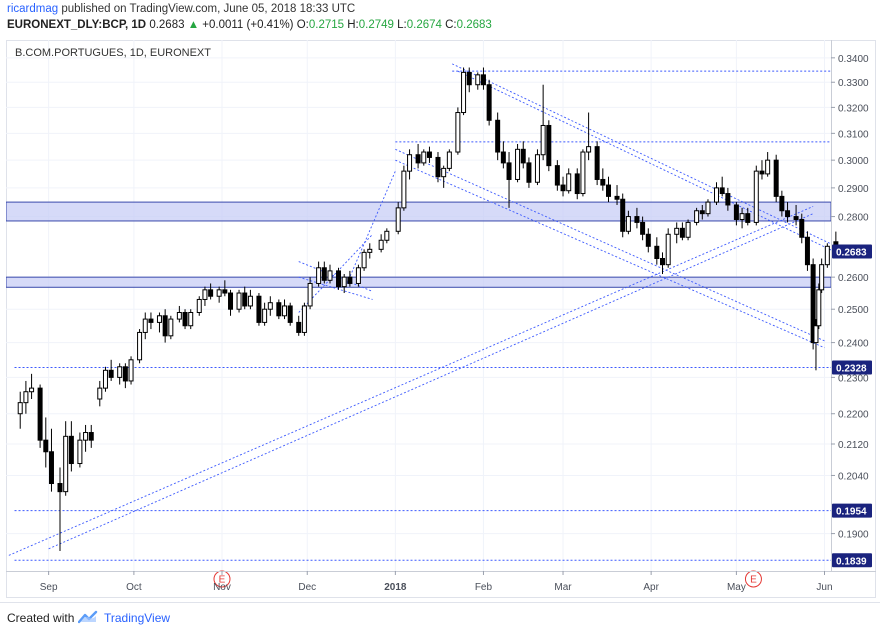 The width and height of the screenshot is (880, 633). What do you see at coordinates (137, 618) in the screenshot?
I see `tradingview-link: TradingView` at bounding box center [137, 618].